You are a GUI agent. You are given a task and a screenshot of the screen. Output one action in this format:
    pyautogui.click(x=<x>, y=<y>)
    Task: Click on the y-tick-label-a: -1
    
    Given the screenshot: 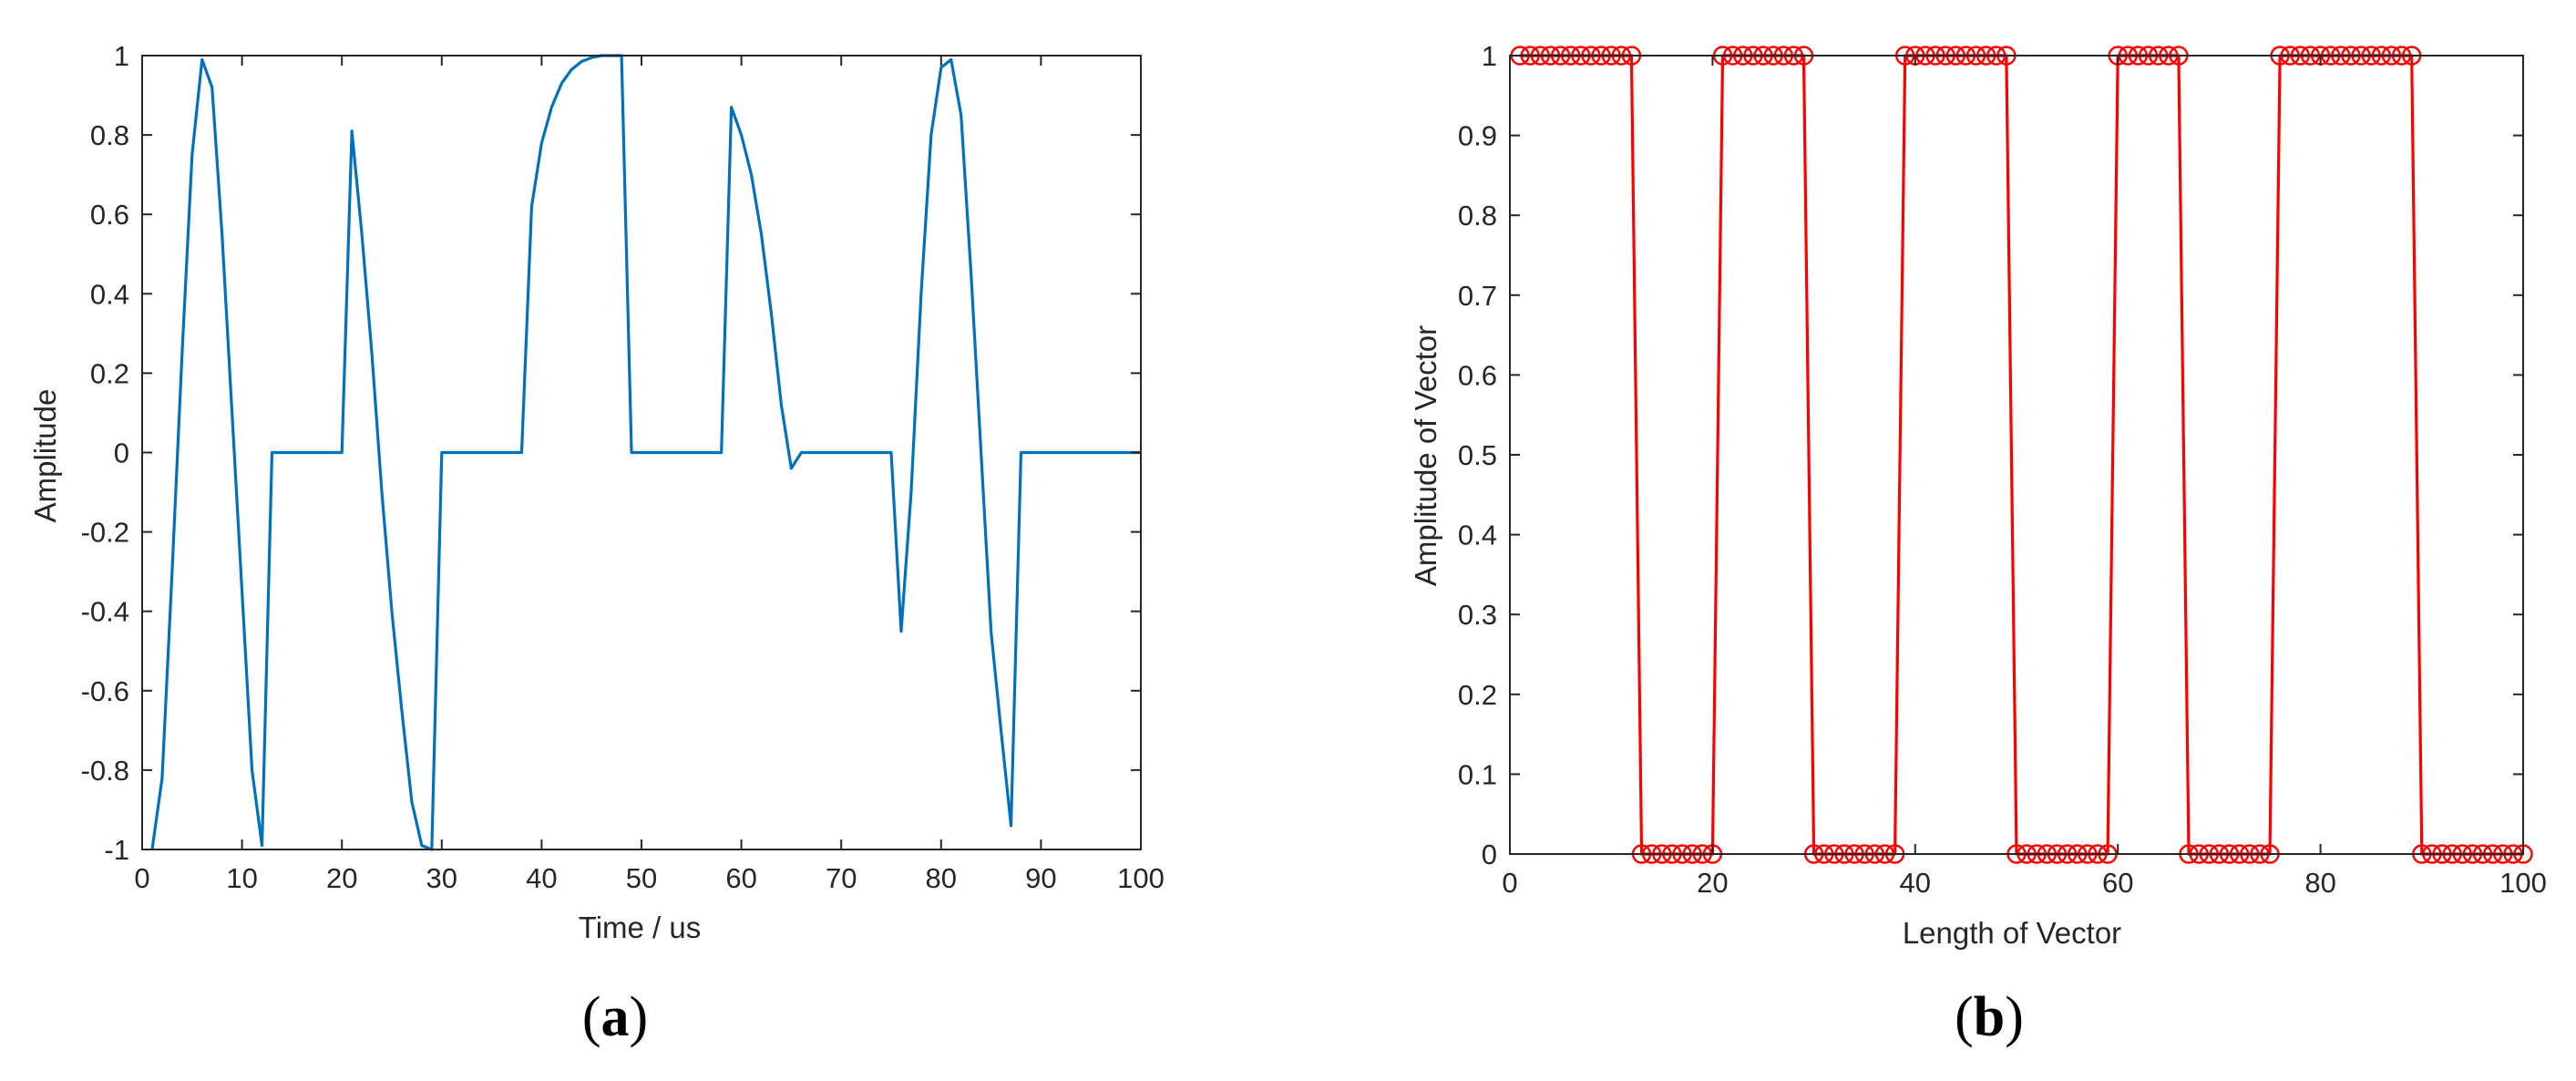 What is the action you would take?
    pyautogui.click(x=116, y=850)
    